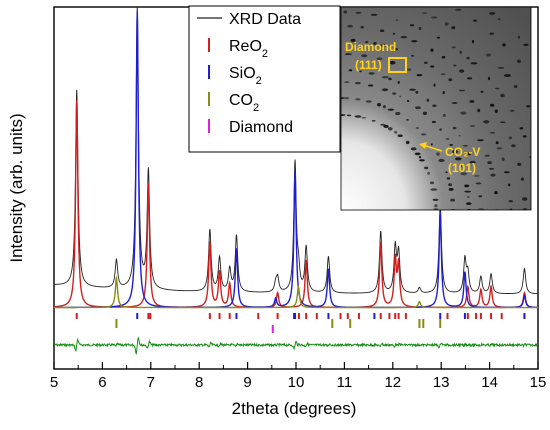 The height and width of the screenshot is (430, 550). Describe the element at coordinates (300, 323) in the screenshot. I see `reference-ticks` at that location.